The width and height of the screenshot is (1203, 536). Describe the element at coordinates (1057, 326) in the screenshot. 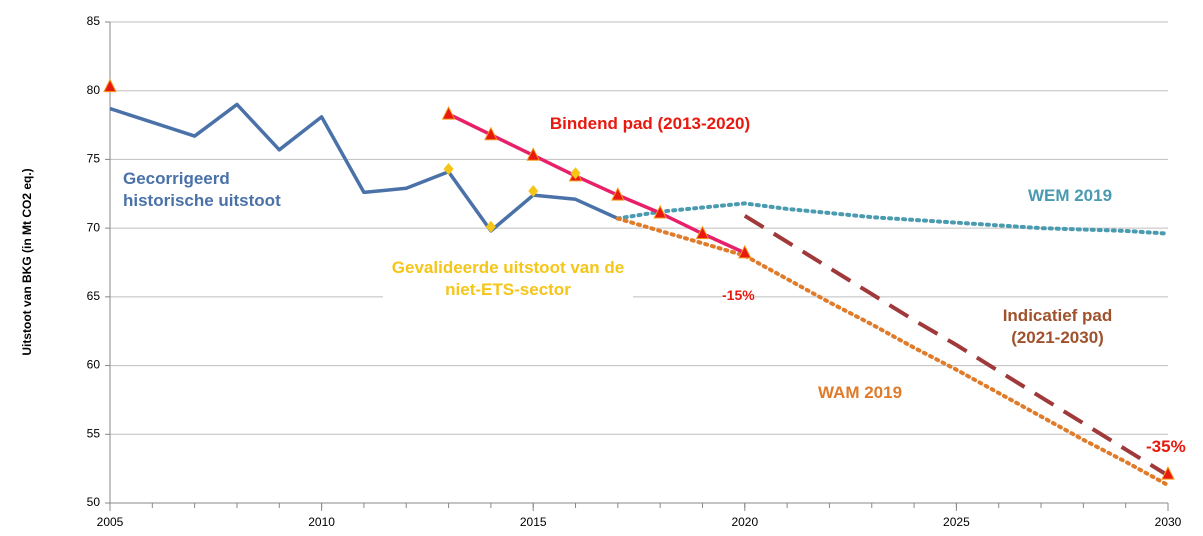

I see `series-label: Indicatief pad (2021-2030)` at that location.